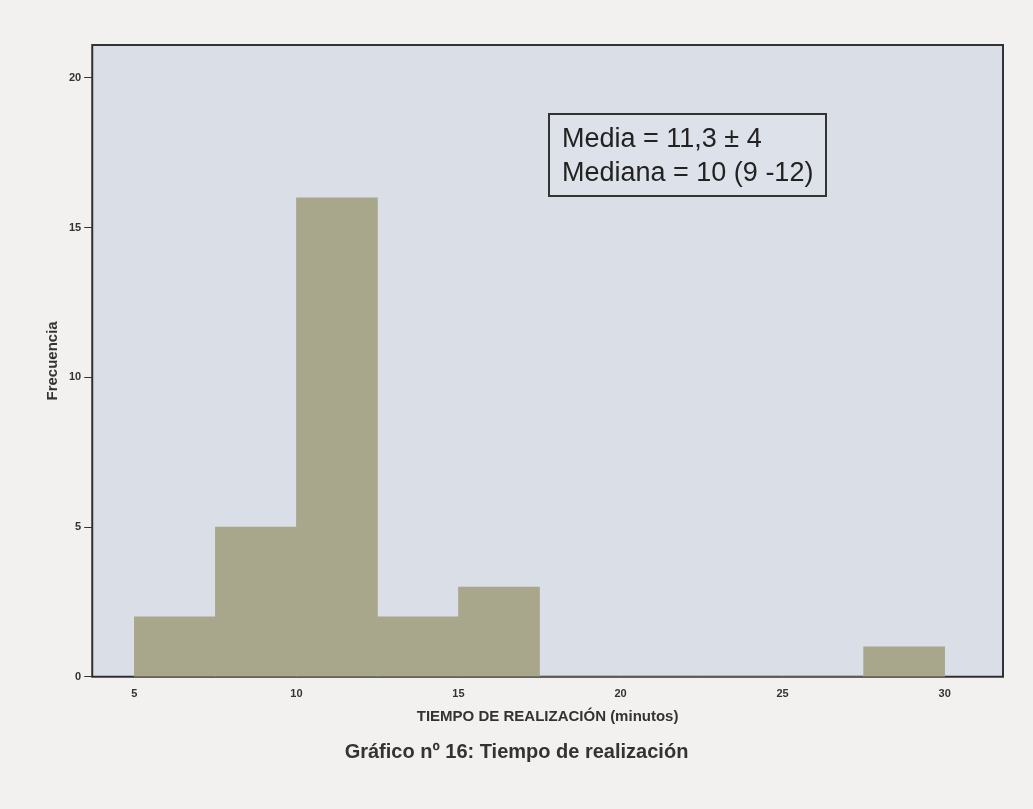 The image size is (1033, 809). What do you see at coordinates (458, 693) in the screenshot?
I see `x-tick-label: 15` at bounding box center [458, 693].